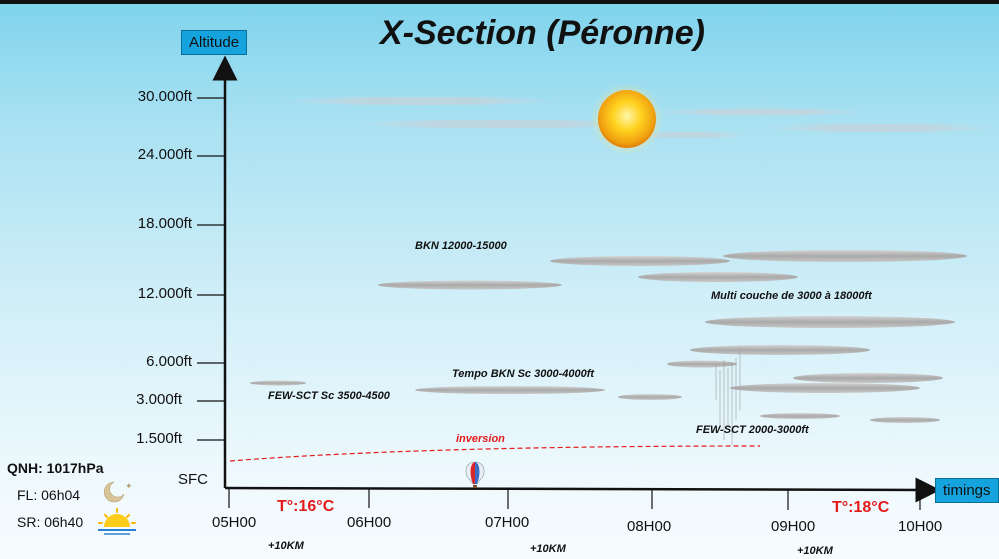 The image size is (999, 559). I want to click on time-label: 06H00, so click(369, 522).